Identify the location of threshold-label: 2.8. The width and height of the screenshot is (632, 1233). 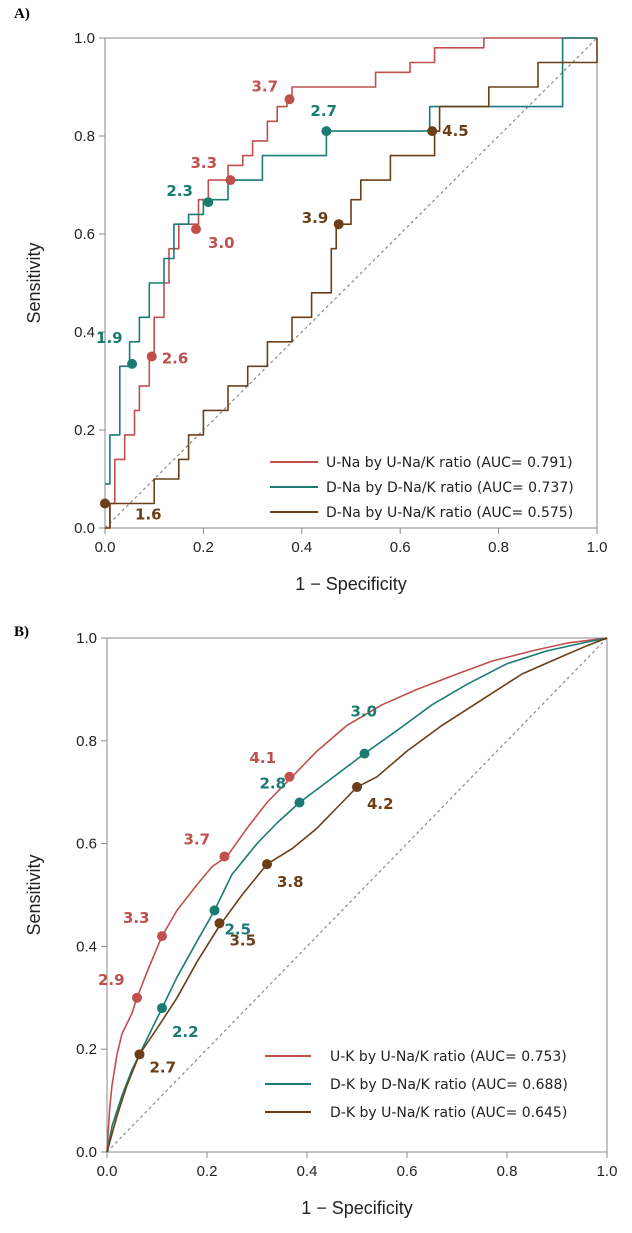
(273, 783).